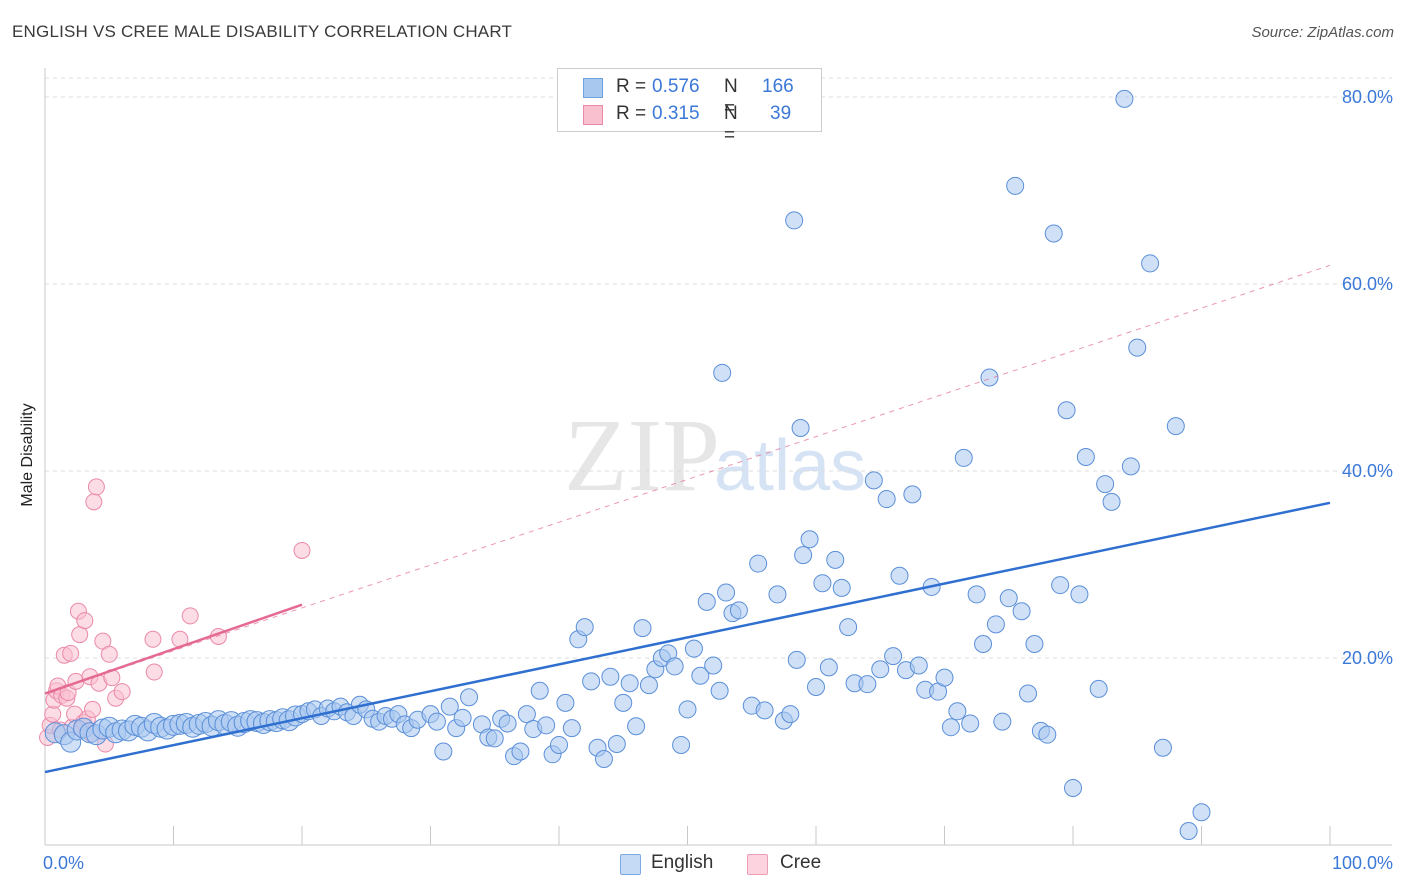 This screenshot has height=892, width=1406. What do you see at coordinates (1367, 97) in the screenshot?
I see `y-tick-label: 80.0%` at bounding box center [1367, 97].